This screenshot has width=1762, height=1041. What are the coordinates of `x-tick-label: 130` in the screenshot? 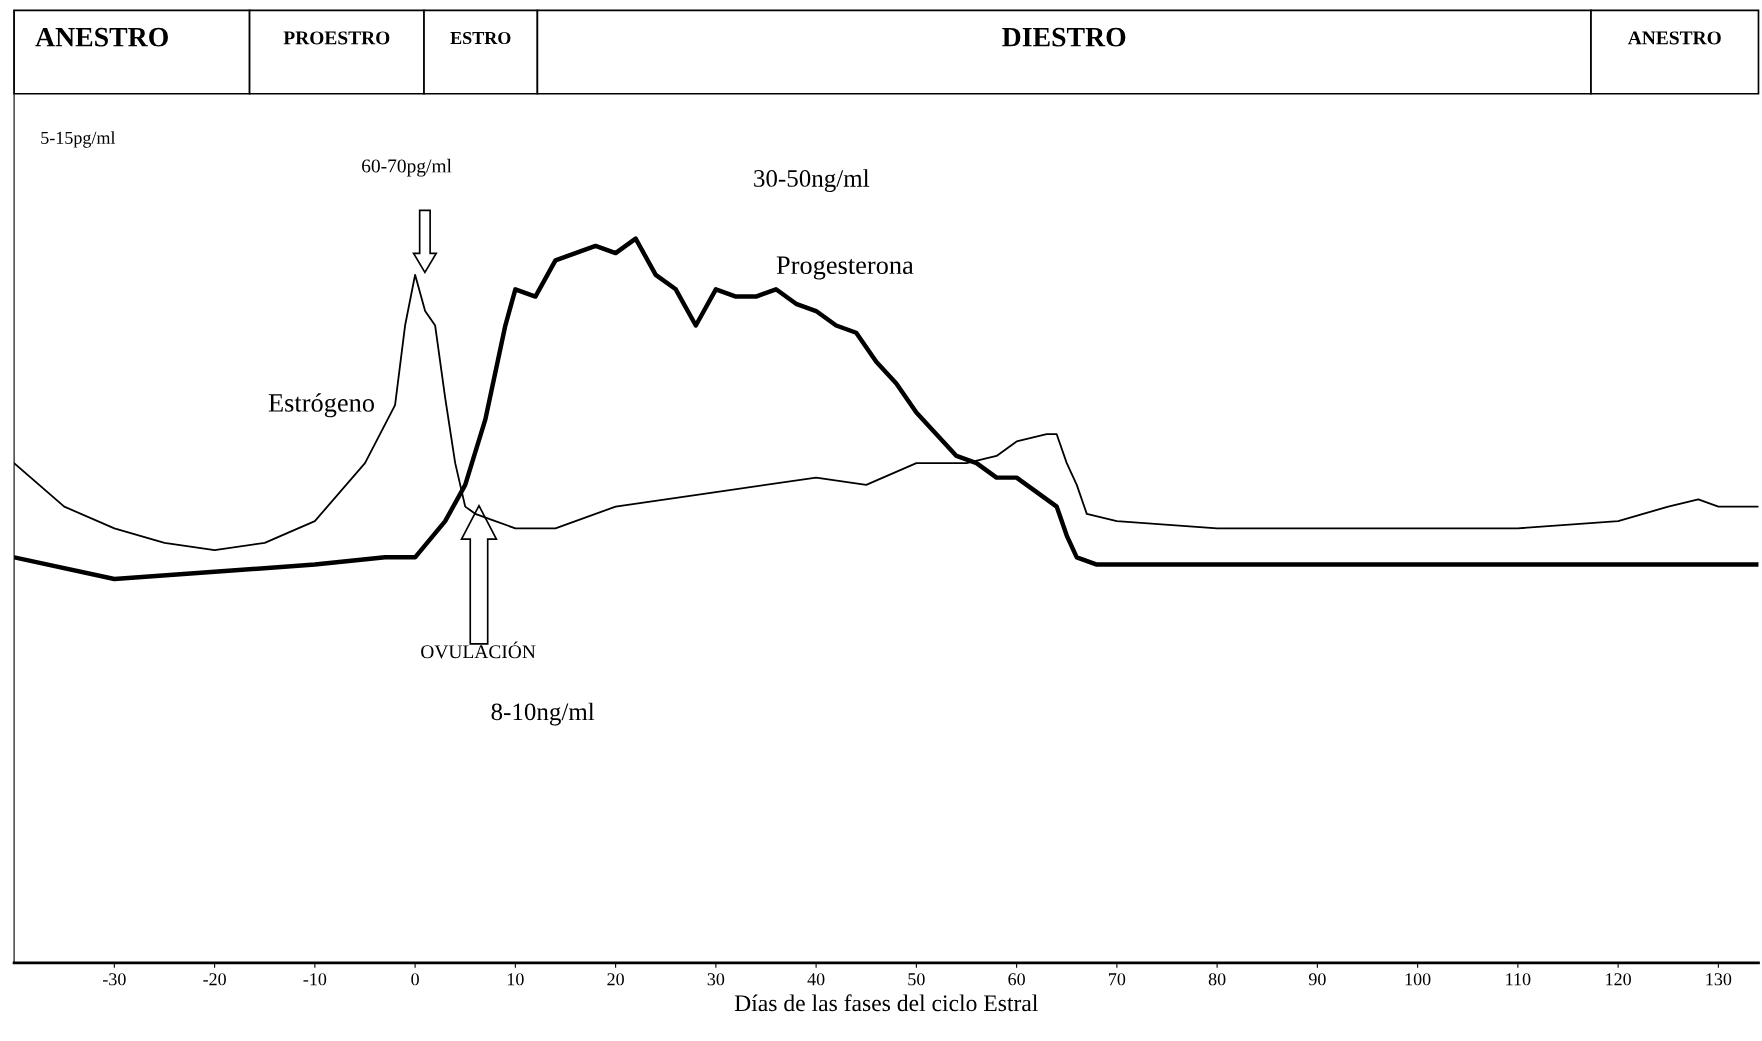 It's located at (1719, 979).